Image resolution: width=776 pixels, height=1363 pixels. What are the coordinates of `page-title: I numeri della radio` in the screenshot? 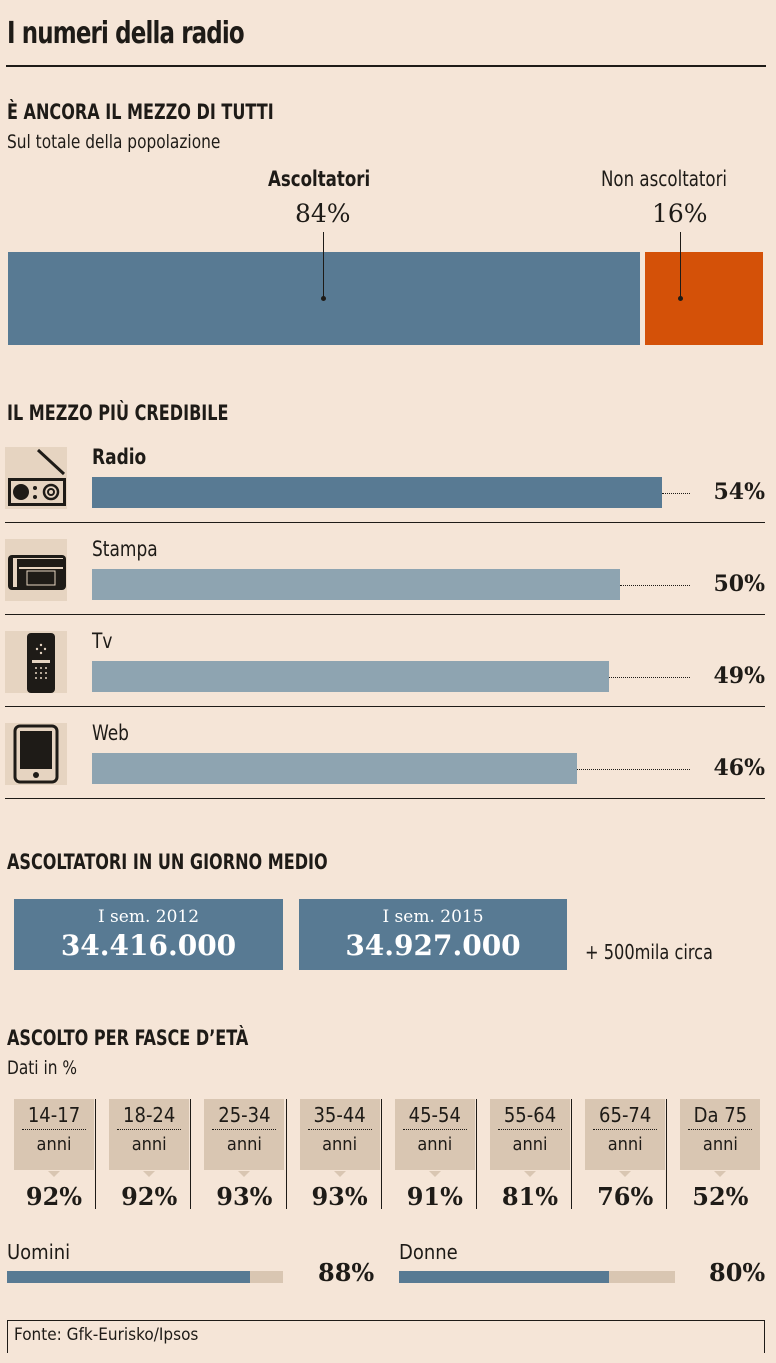 It's located at (126, 33).